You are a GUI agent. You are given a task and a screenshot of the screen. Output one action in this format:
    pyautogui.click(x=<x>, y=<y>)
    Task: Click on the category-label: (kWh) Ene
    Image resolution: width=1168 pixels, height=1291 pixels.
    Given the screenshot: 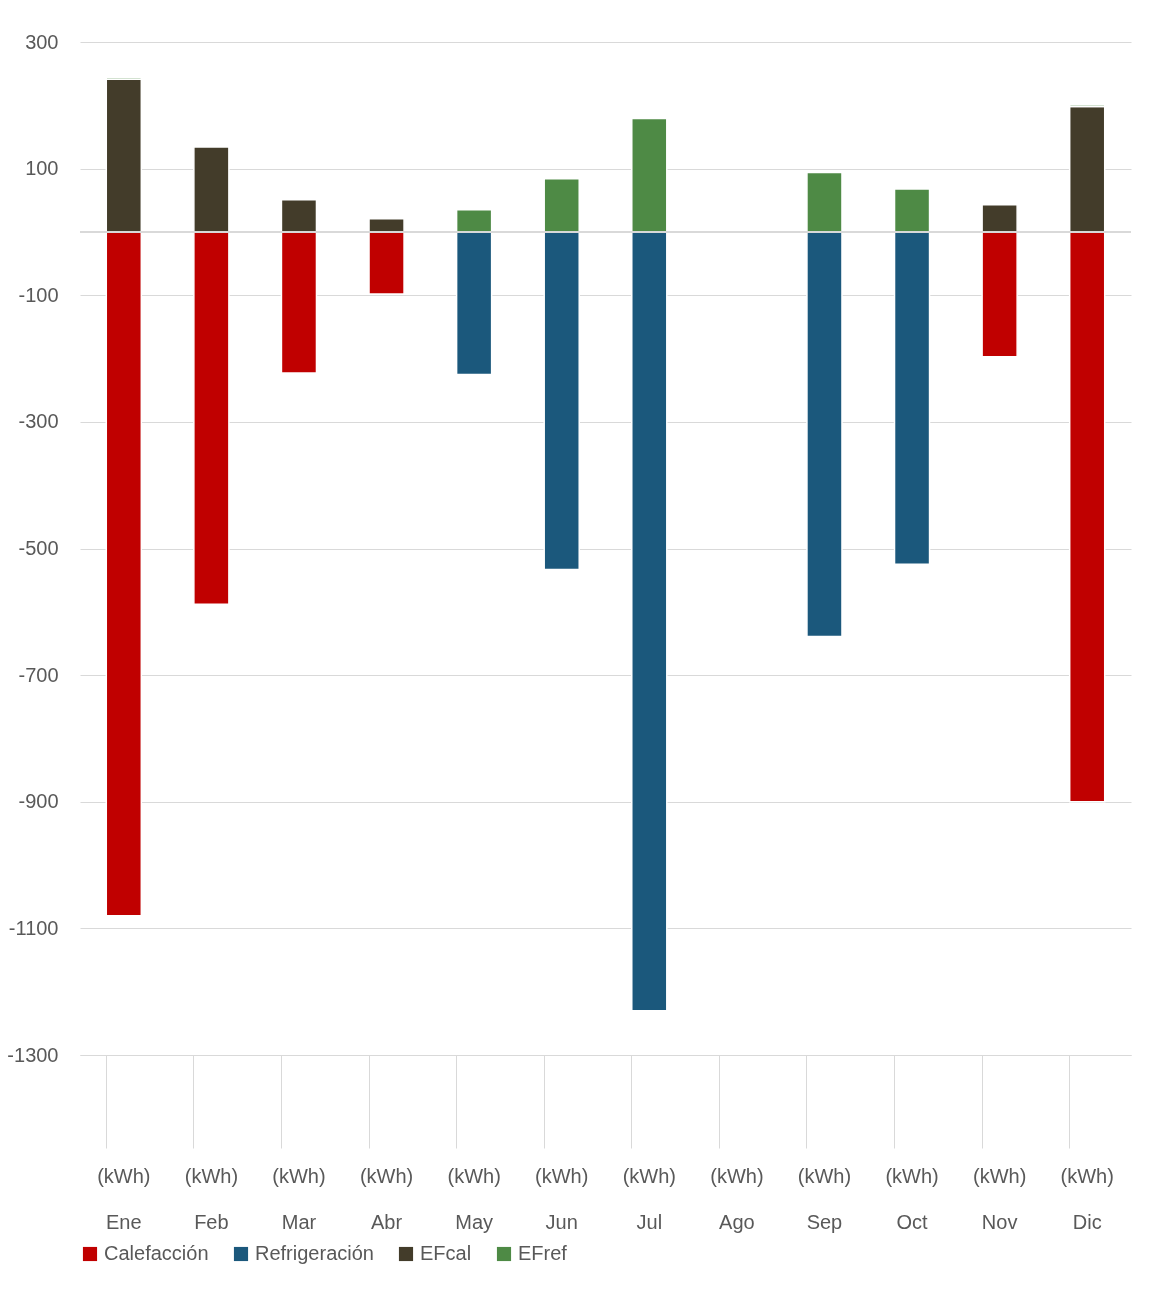 What is the action you would take?
    pyautogui.click(x=124, y=1198)
    